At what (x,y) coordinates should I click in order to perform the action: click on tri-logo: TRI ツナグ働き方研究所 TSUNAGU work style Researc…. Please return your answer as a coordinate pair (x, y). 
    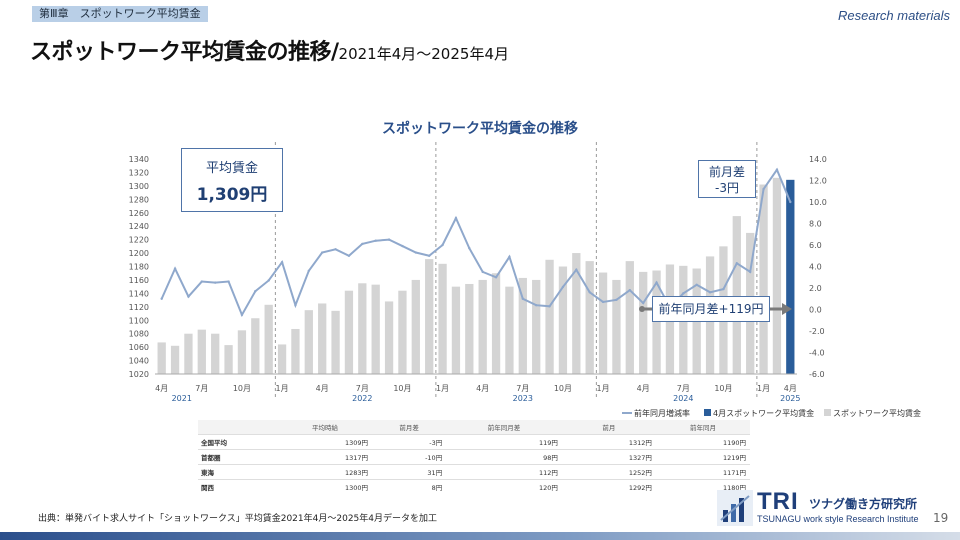
    Looking at the image, I should click on (822, 507).